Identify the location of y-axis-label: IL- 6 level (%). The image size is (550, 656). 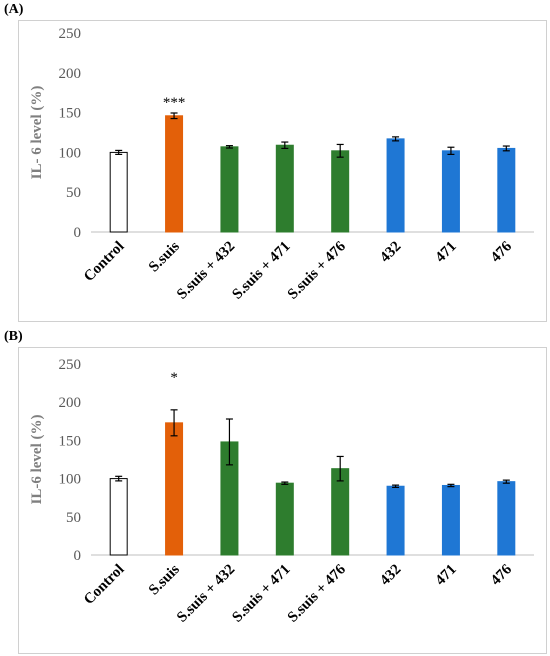
(37, 133).